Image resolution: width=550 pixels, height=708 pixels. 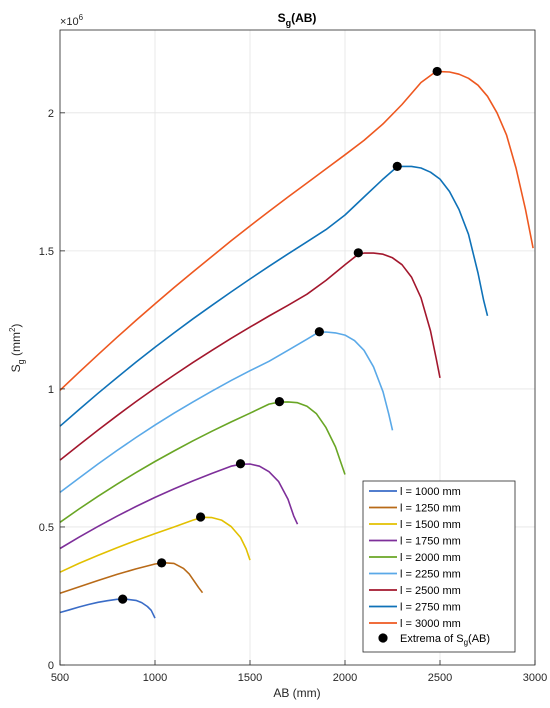 What do you see at coordinates (155, 678) in the screenshot?
I see `x-tick-label: 1000` at bounding box center [155, 678].